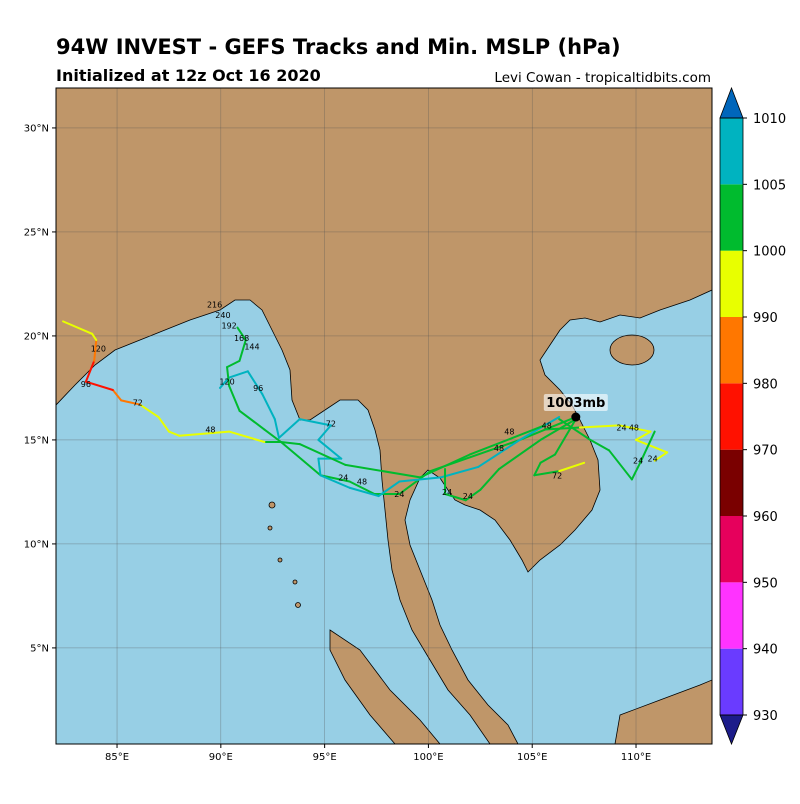 The image size is (800, 804). What do you see at coordinates (765, 318) in the screenshot?
I see `colorbar-tick-label: 990` at bounding box center [765, 318].